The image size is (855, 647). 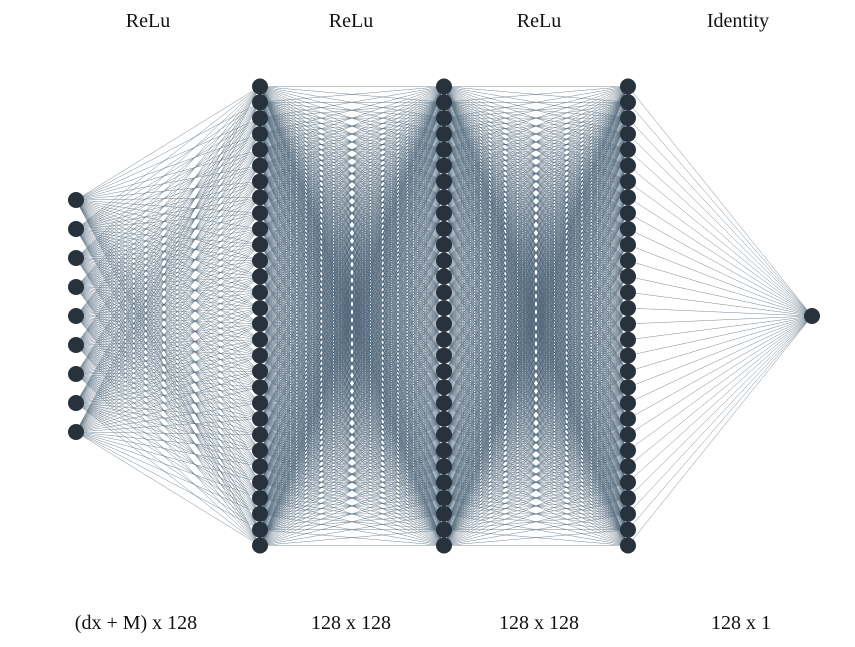 I want to click on layer-3-neurons, so click(x=444, y=316).